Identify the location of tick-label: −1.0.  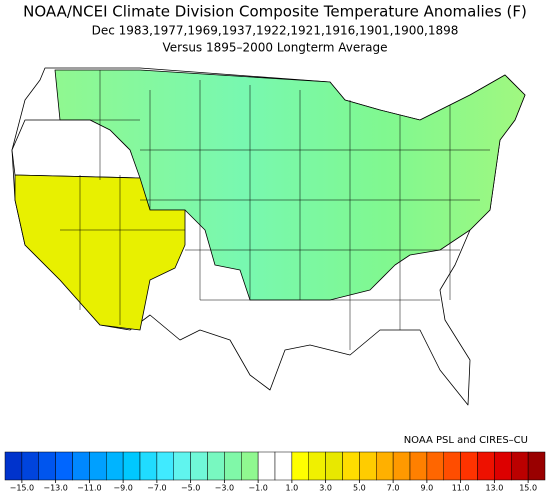
(257, 488).